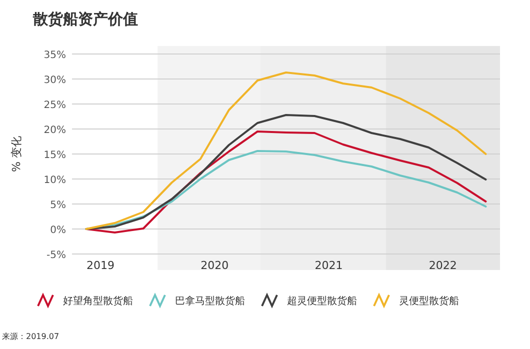 The image size is (530, 349). What do you see at coordinates (55, 80) in the screenshot?
I see `y-tick-label: 30%` at bounding box center [55, 80].